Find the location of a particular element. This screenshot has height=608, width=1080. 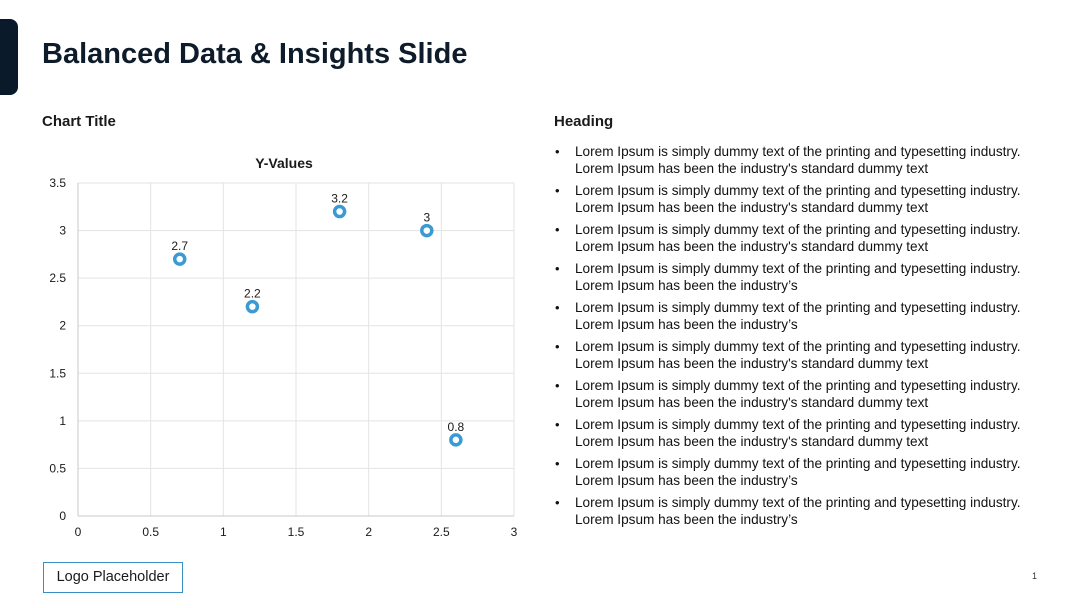

y-tick-label: 3.5 is located at coordinates (57, 183).